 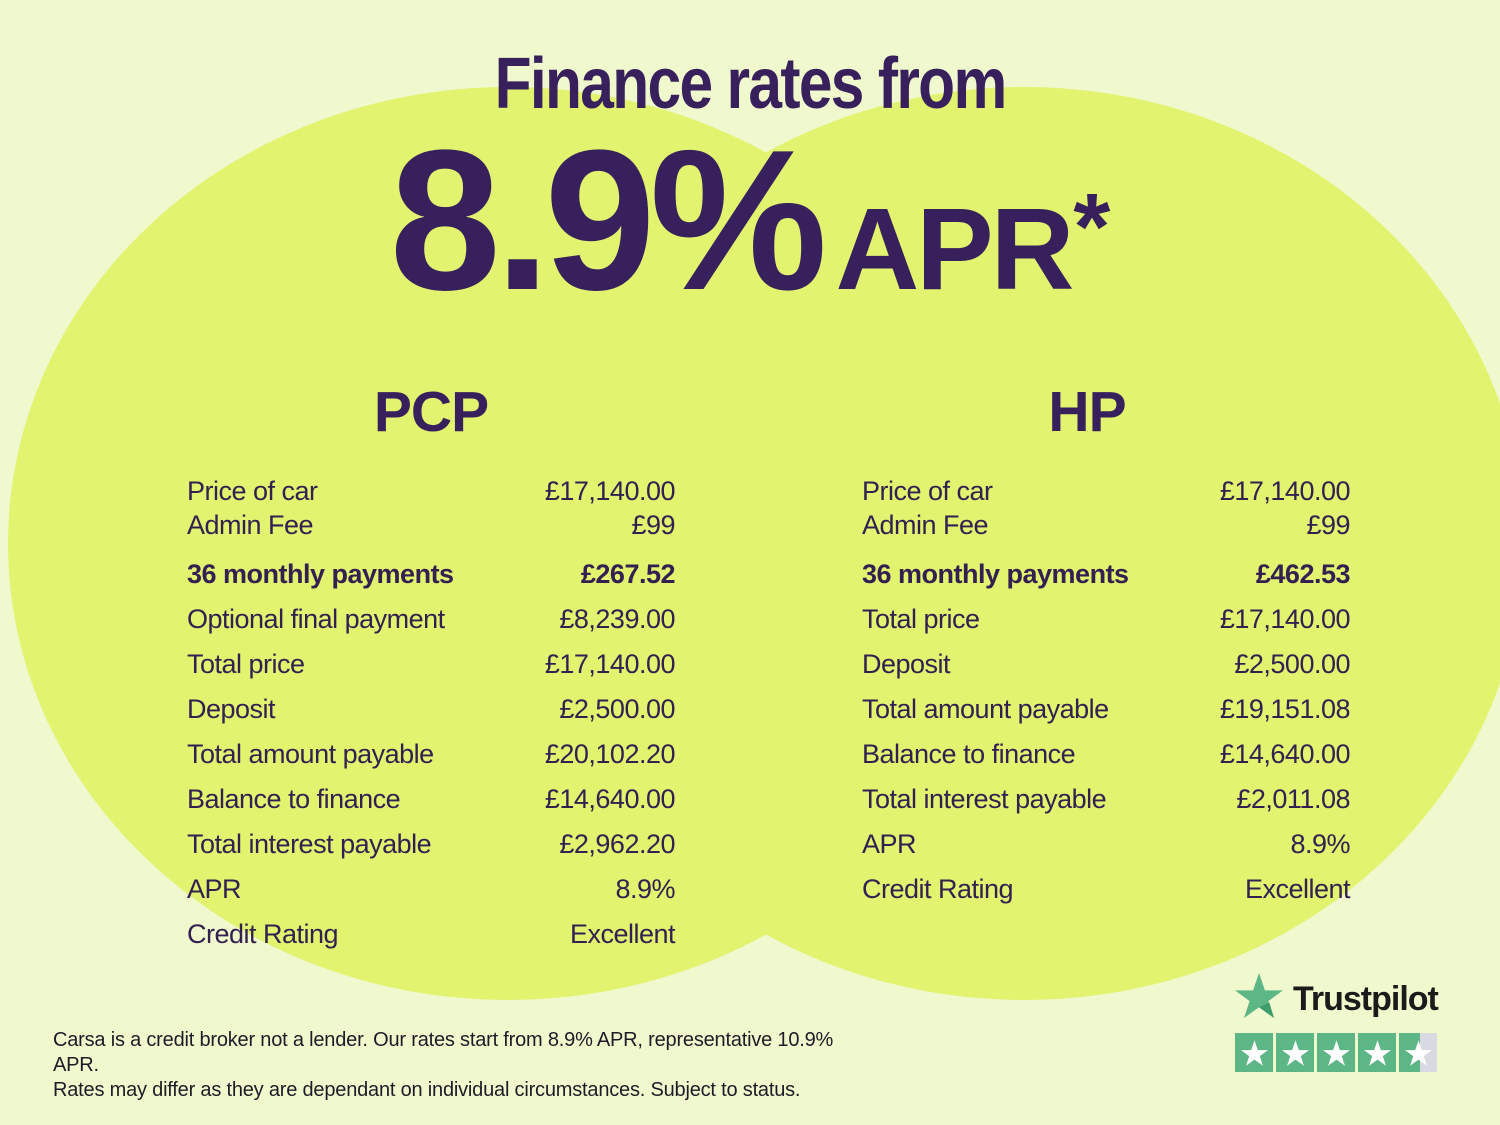 I want to click on rating-star-box-half, so click(x=1418, y=1052).